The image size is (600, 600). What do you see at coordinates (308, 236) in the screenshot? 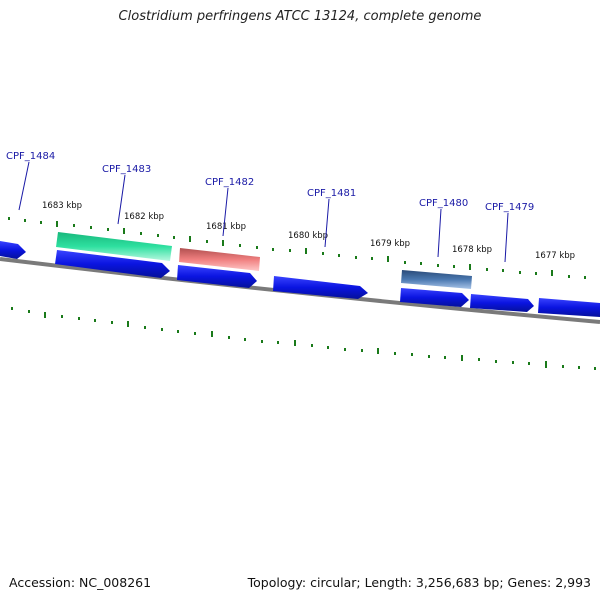
I see `kbp-label: 1680 kbp` at bounding box center [308, 236].